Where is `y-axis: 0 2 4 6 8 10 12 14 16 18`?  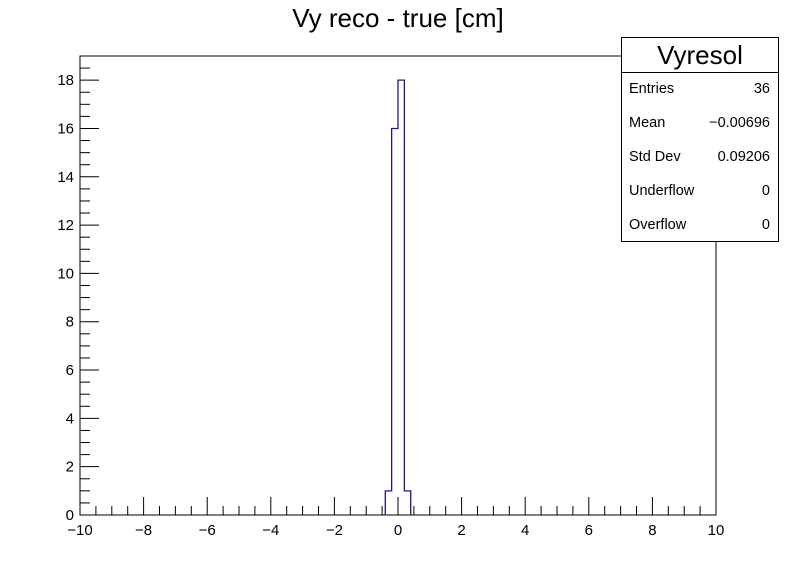
y-axis: 0 2 4 6 8 10 12 14 16 18 is located at coordinates (78, 289).